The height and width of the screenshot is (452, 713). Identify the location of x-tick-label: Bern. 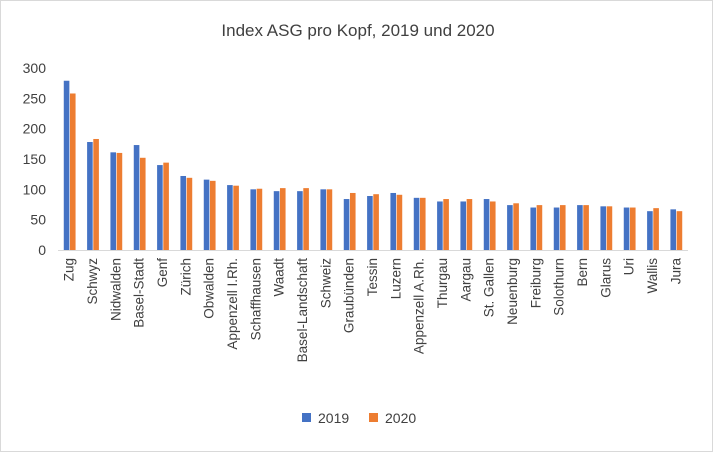
(582, 272).